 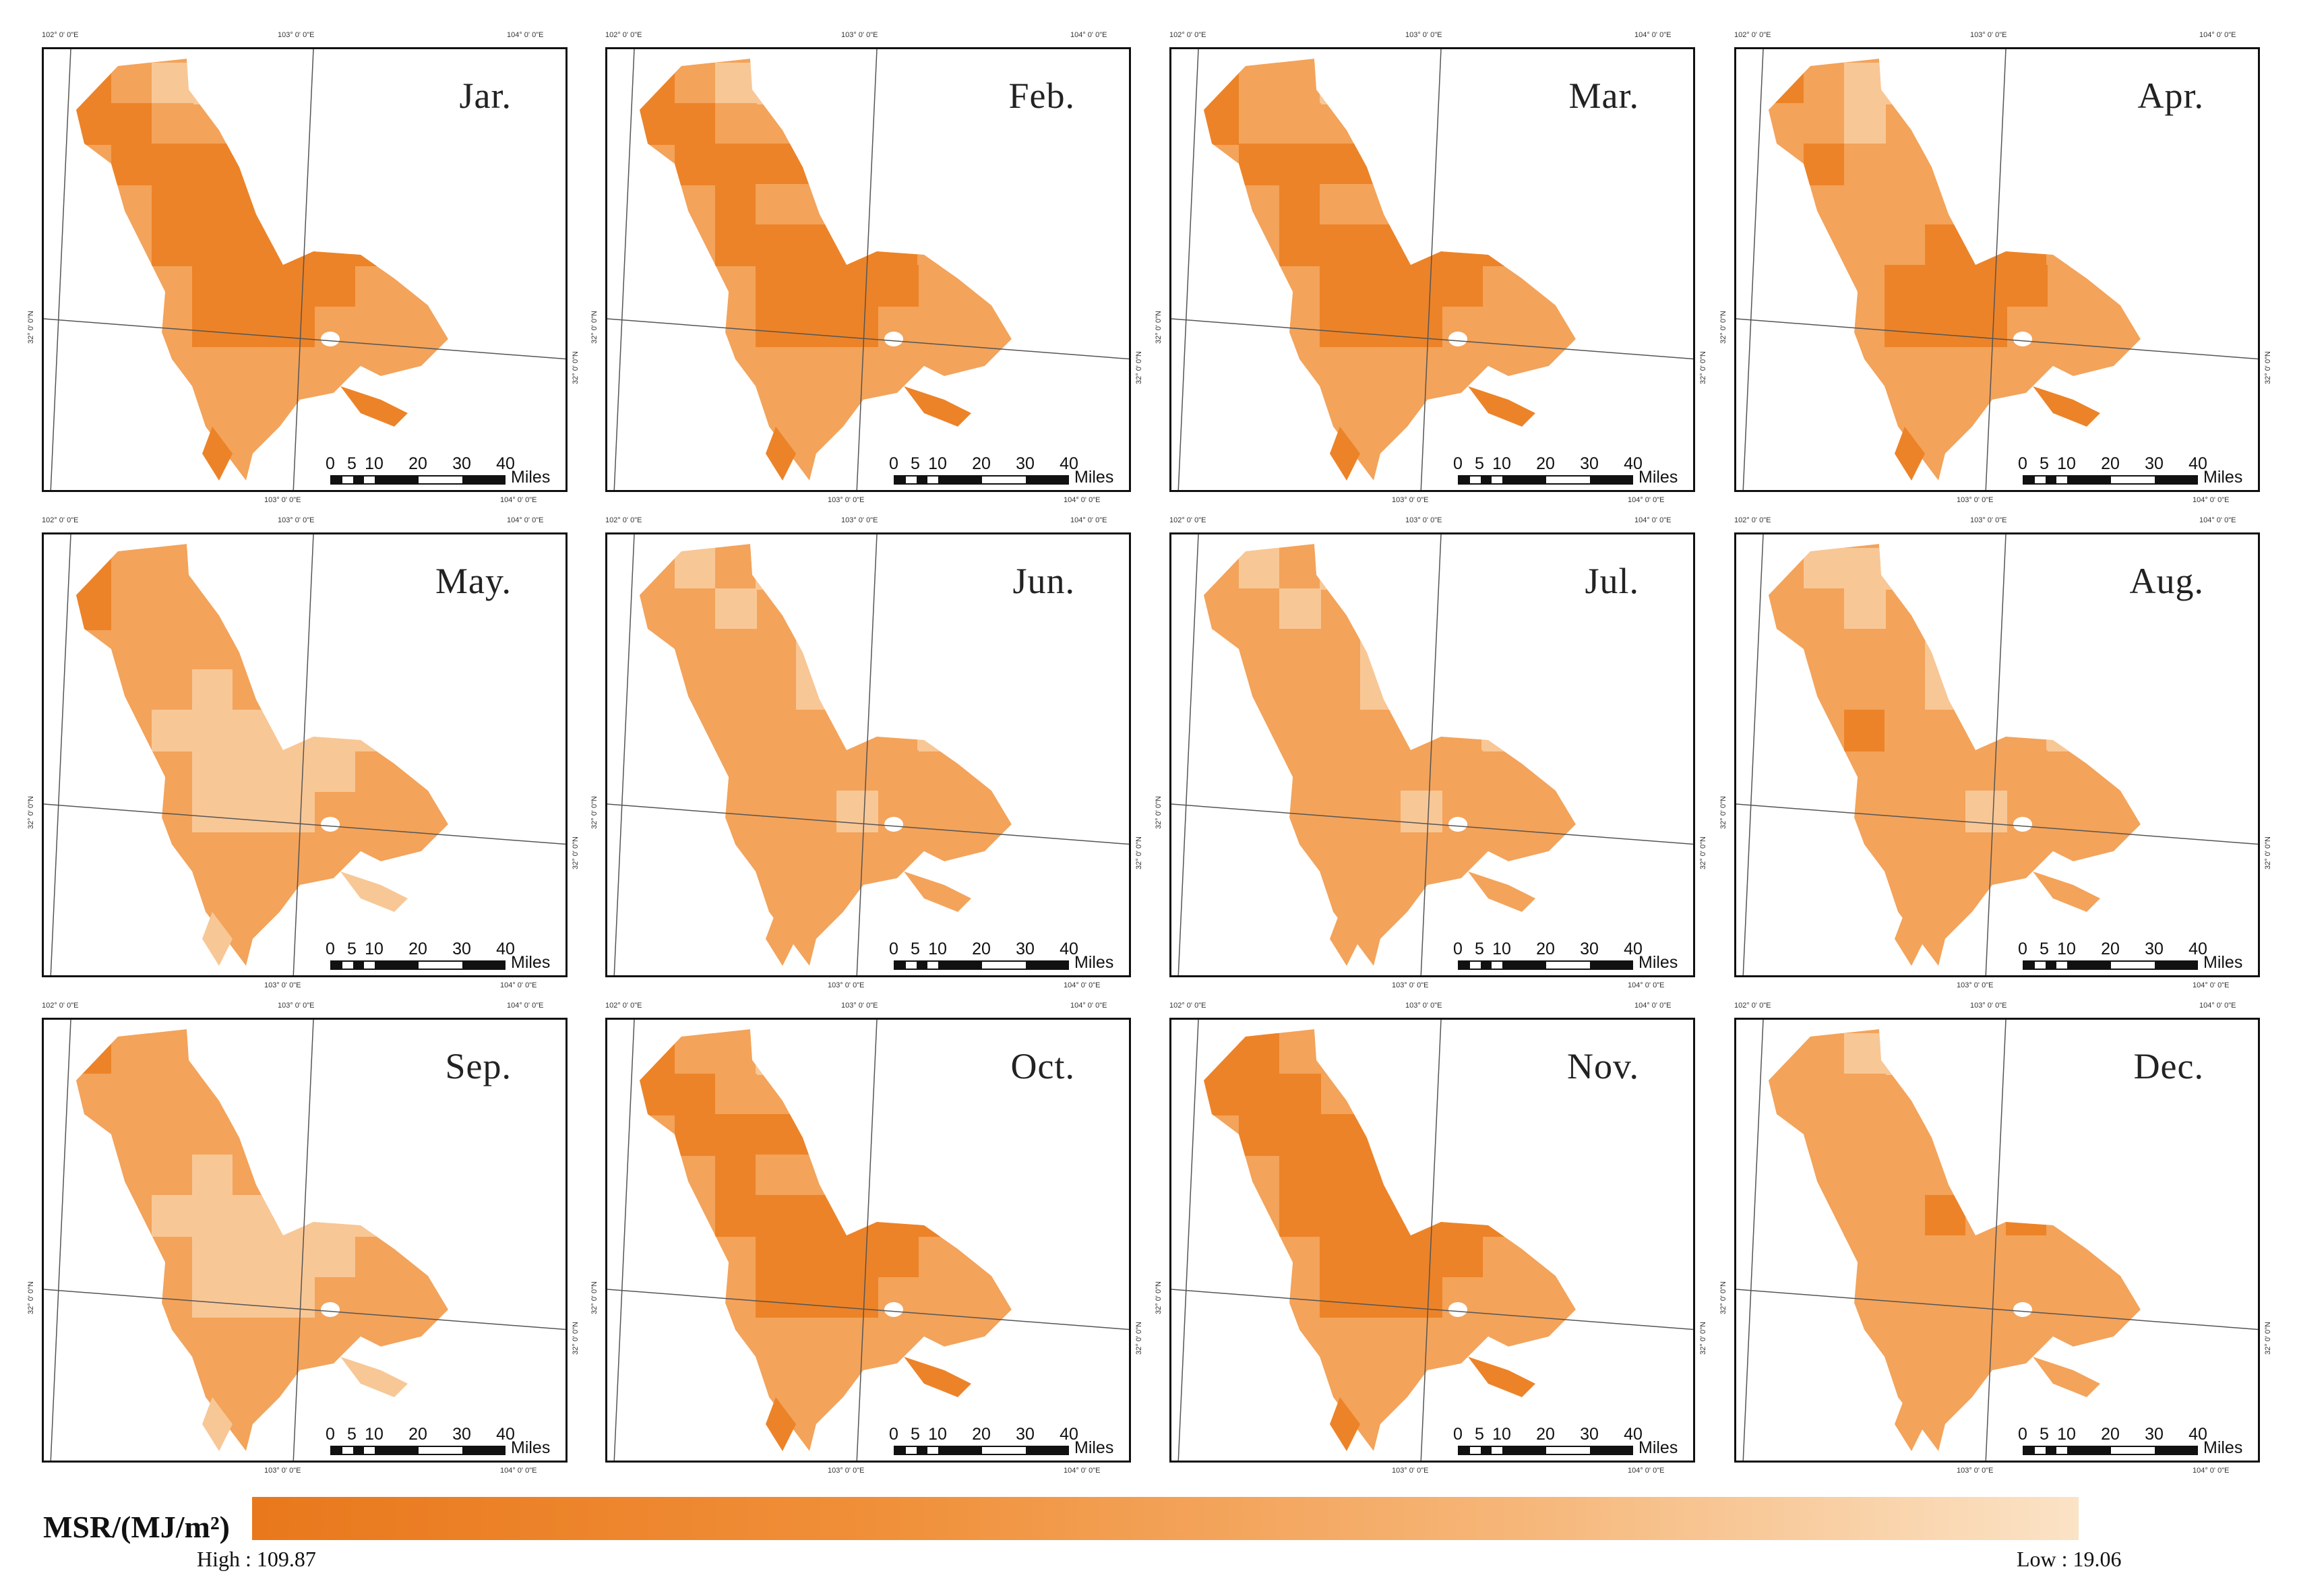 What do you see at coordinates (256, 1559) in the screenshot?
I see `legend-high-label: High : 109.87` at bounding box center [256, 1559].